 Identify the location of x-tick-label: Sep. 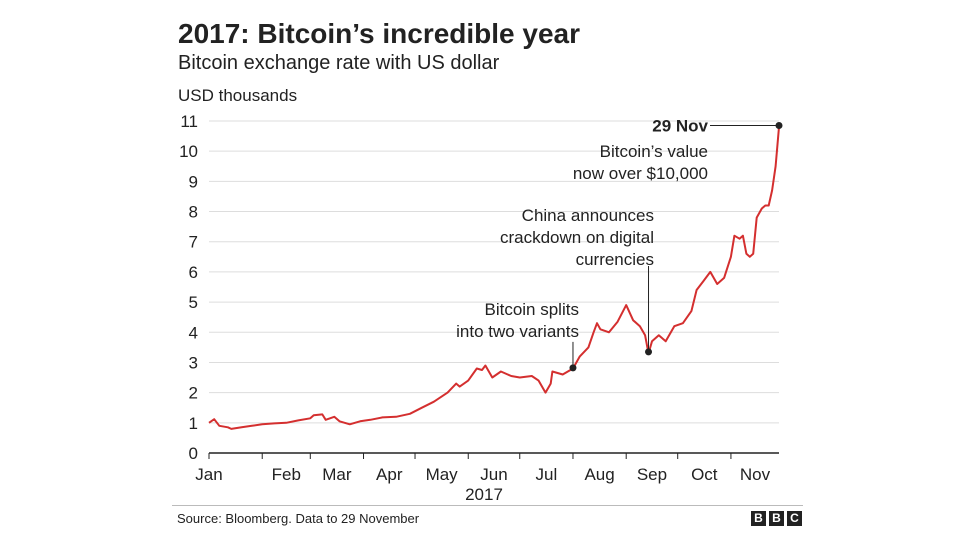
(652, 474).